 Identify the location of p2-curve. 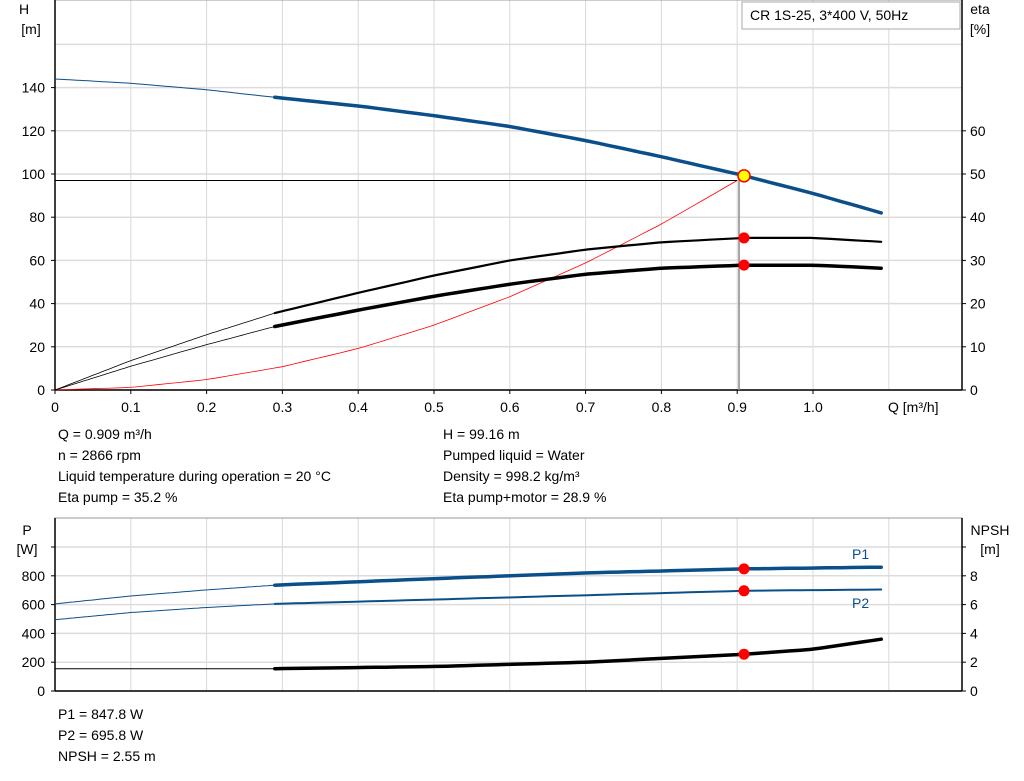
(578, 596).